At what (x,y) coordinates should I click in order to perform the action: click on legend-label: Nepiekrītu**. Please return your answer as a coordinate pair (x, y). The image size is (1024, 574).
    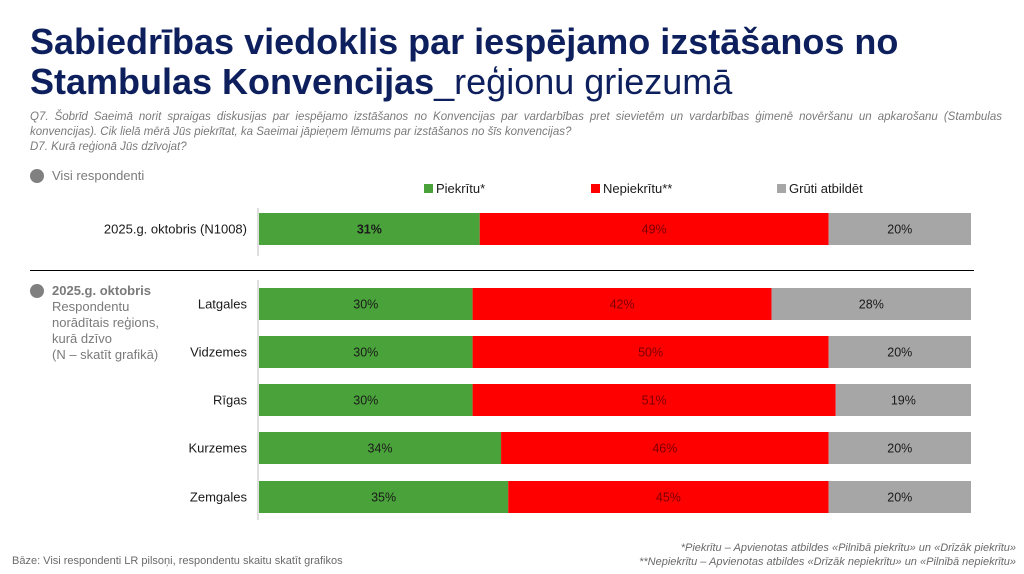
    Looking at the image, I should click on (638, 188).